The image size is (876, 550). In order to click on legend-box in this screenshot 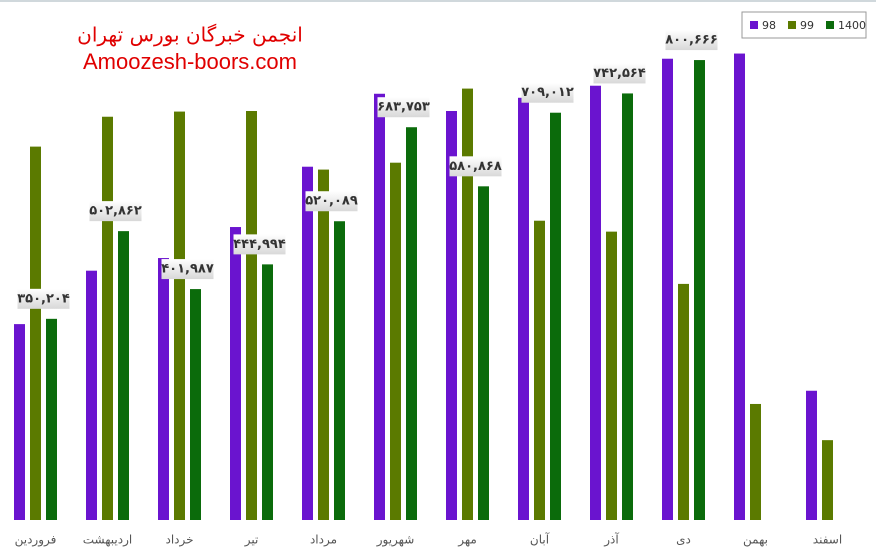, I will do `click(804, 25)`.